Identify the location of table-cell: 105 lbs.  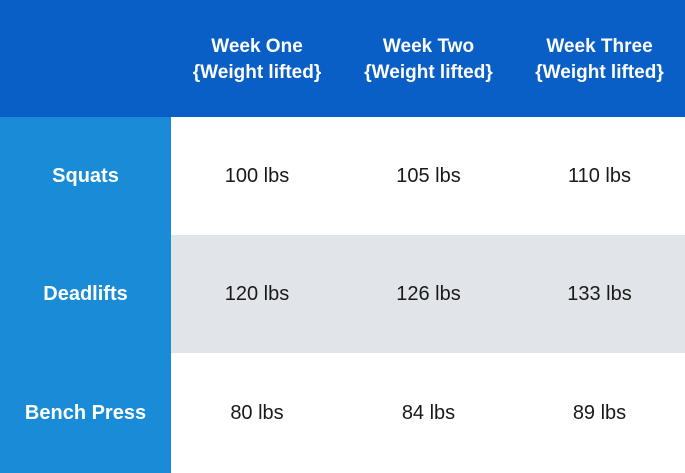
(428, 176).